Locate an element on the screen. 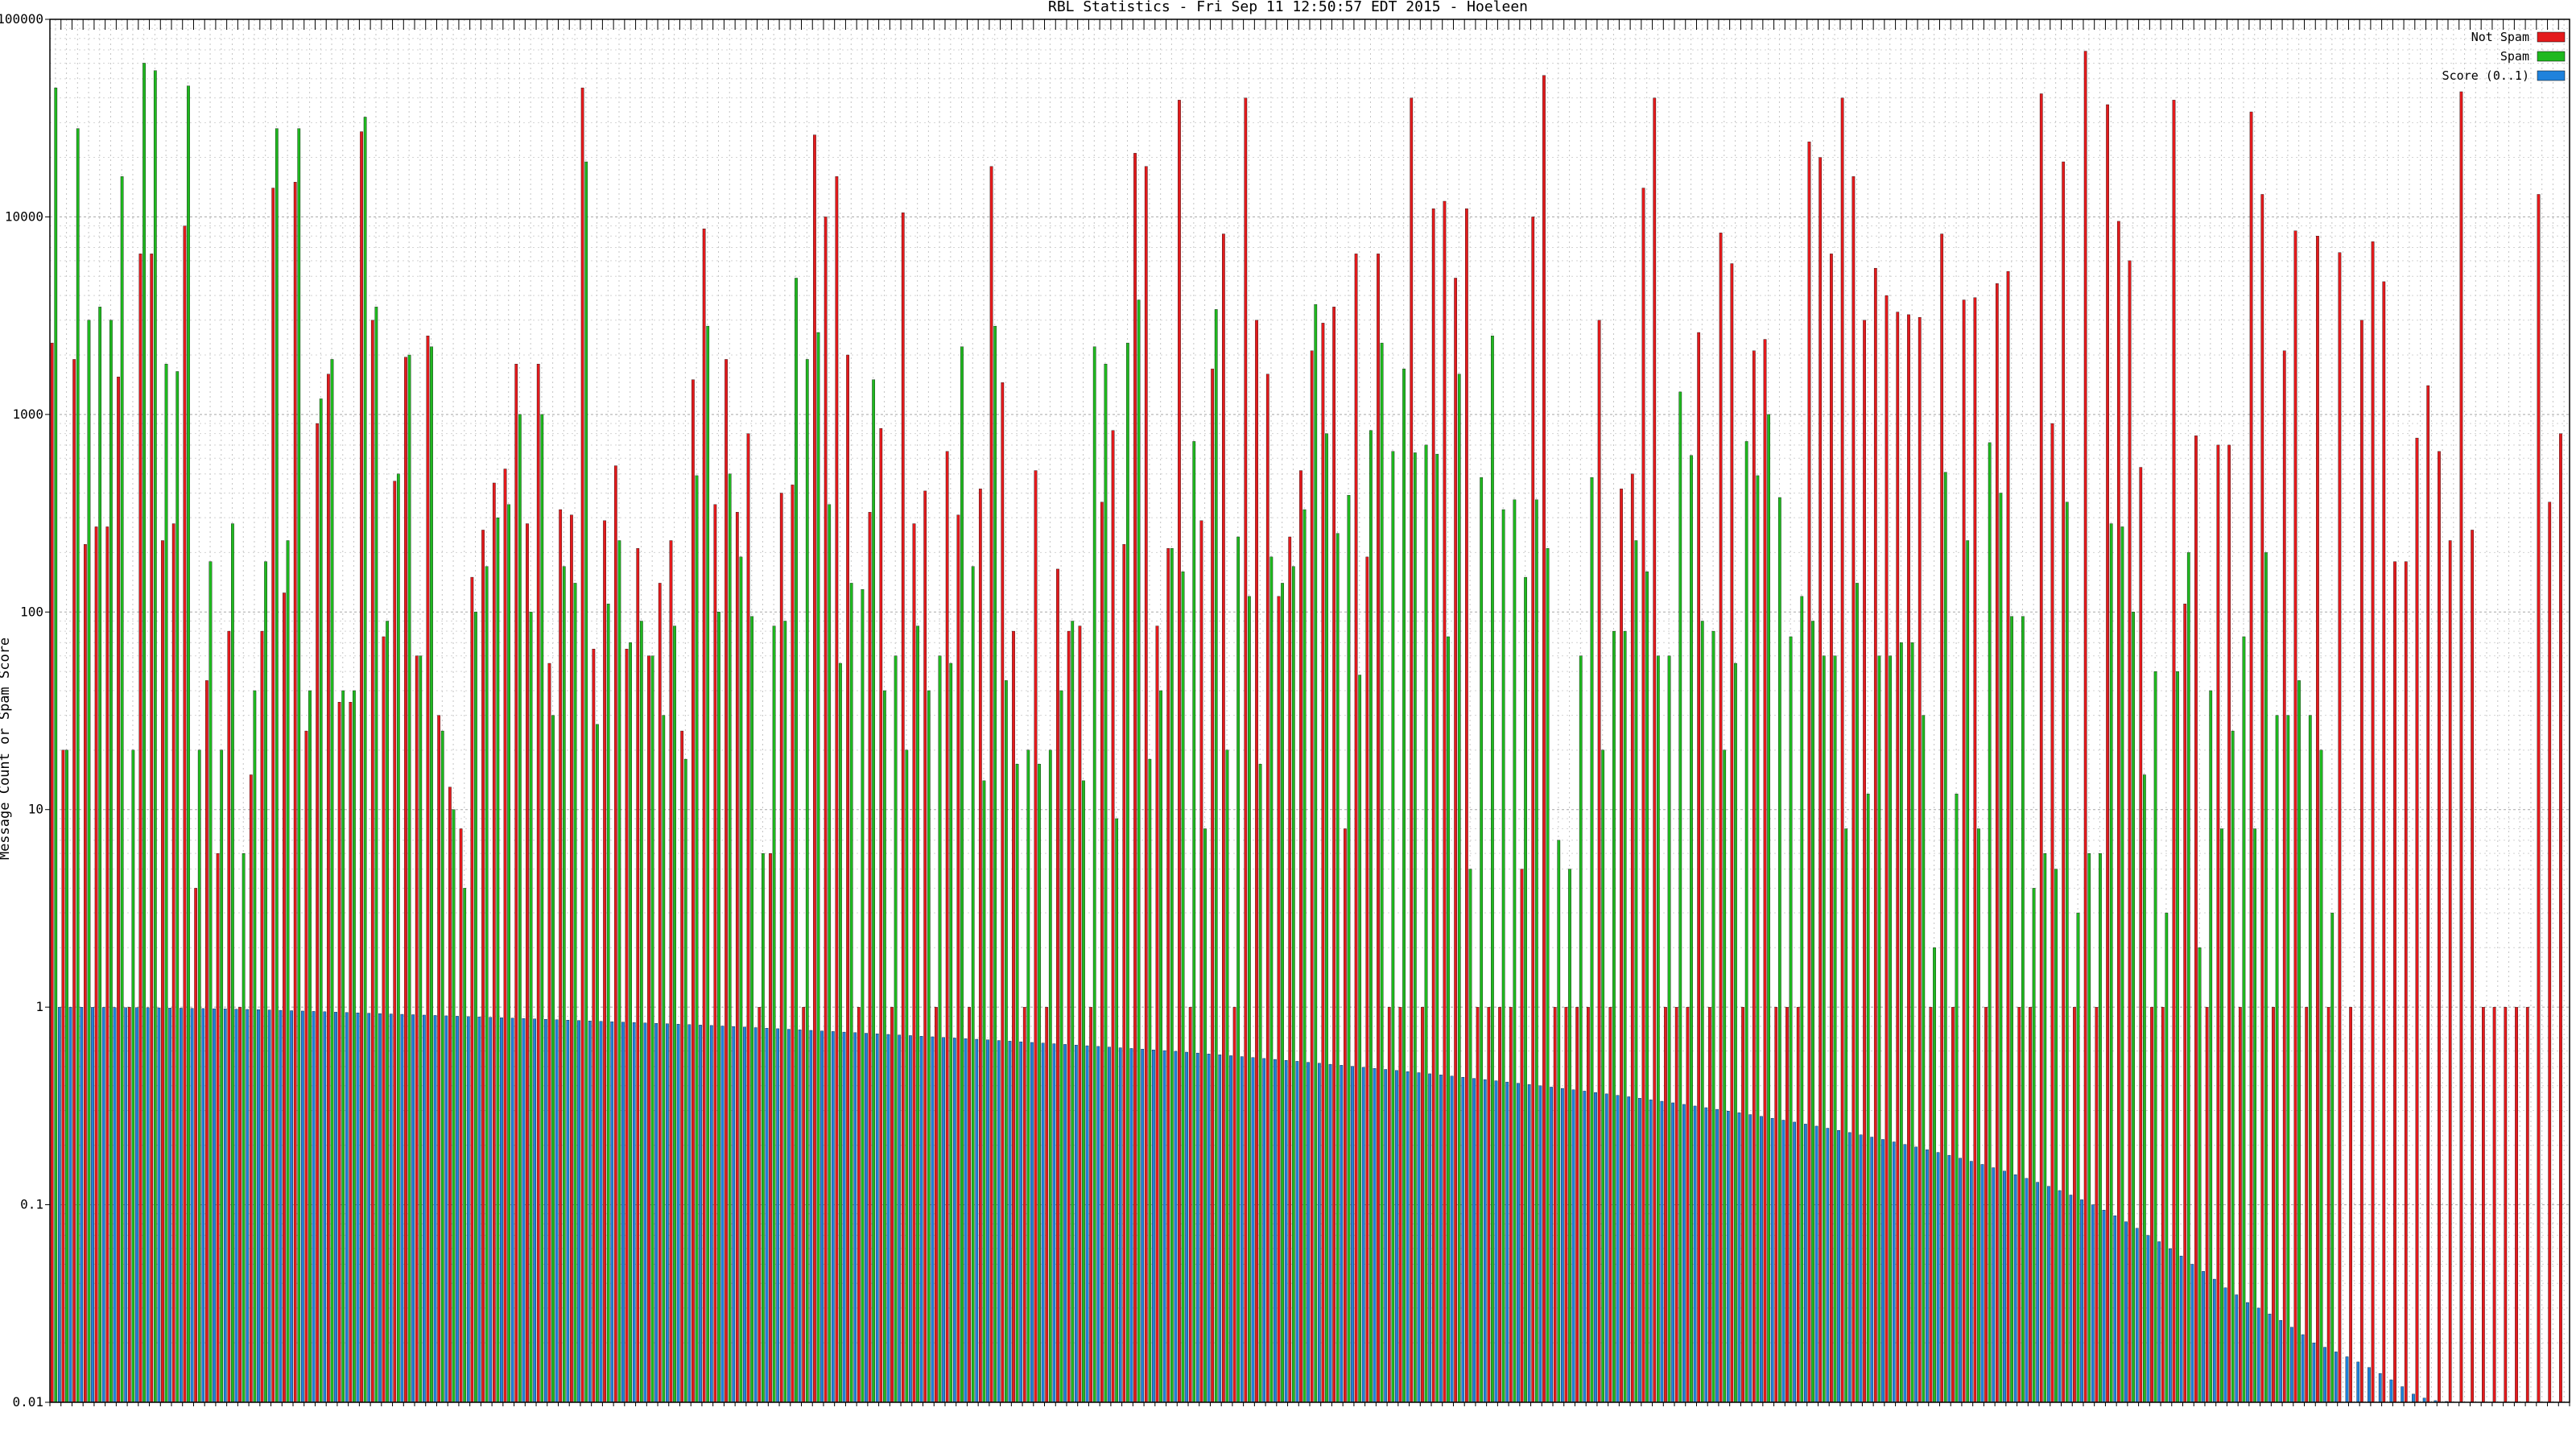 This screenshot has width=2576, height=1453. y-tick-label: 1000 is located at coordinates (27, 415).